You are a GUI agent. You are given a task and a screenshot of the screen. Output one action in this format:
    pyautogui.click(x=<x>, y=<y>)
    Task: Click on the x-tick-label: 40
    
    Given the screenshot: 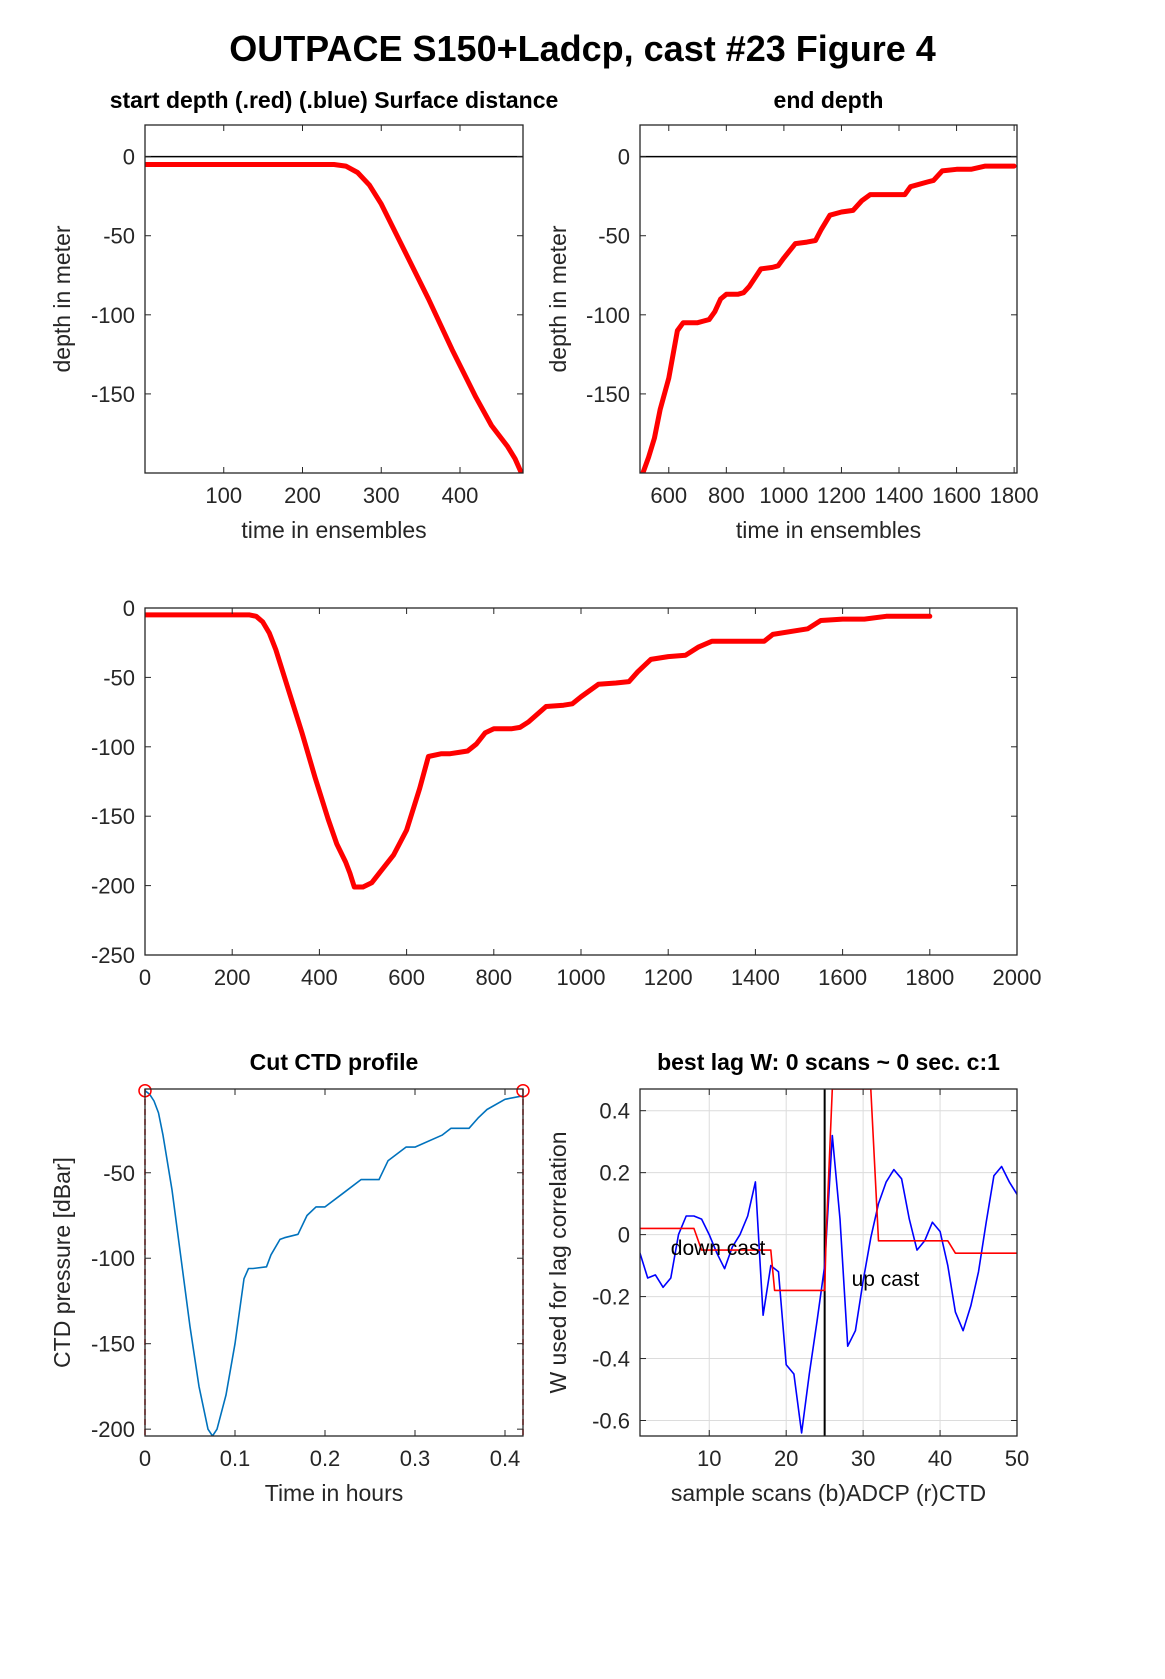 What is the action you would take?
    pyautogui.click(x=940, y=1458)
    